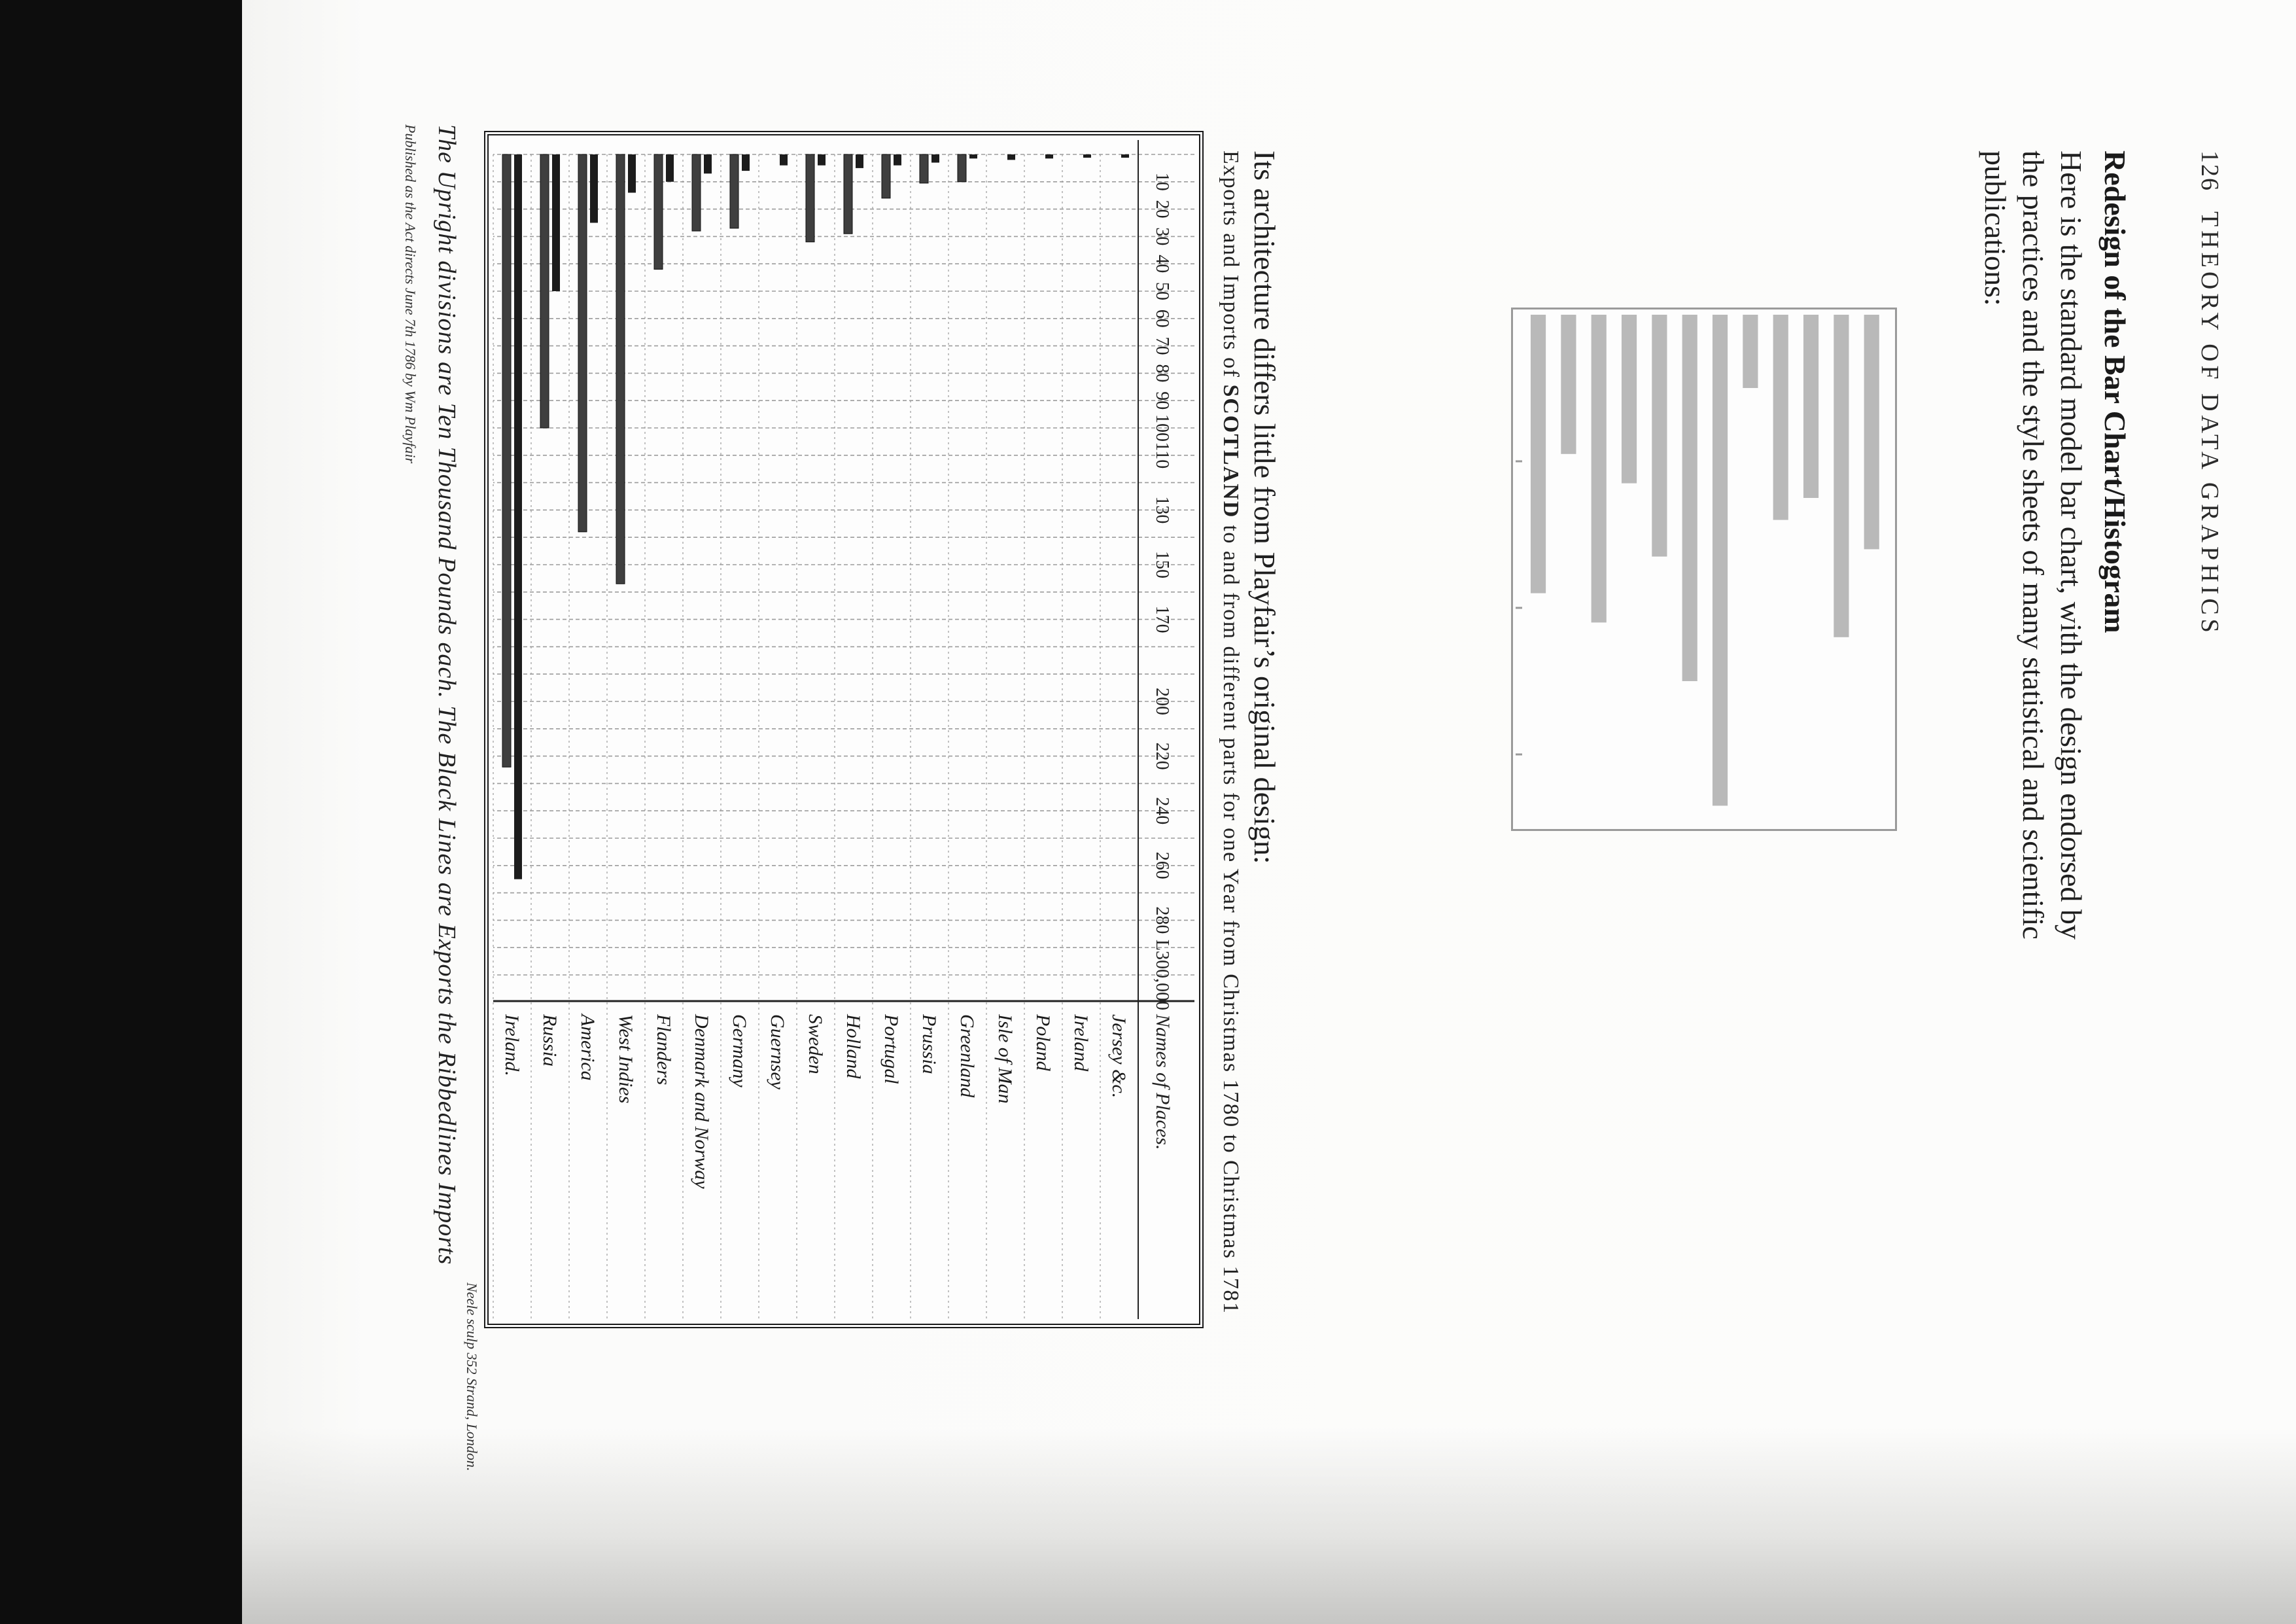  What do you see at coordinates (1081, 1043) in the screenshot?
I see `playfair-category-label: Ireland` at bounding box center [1081, 1043].